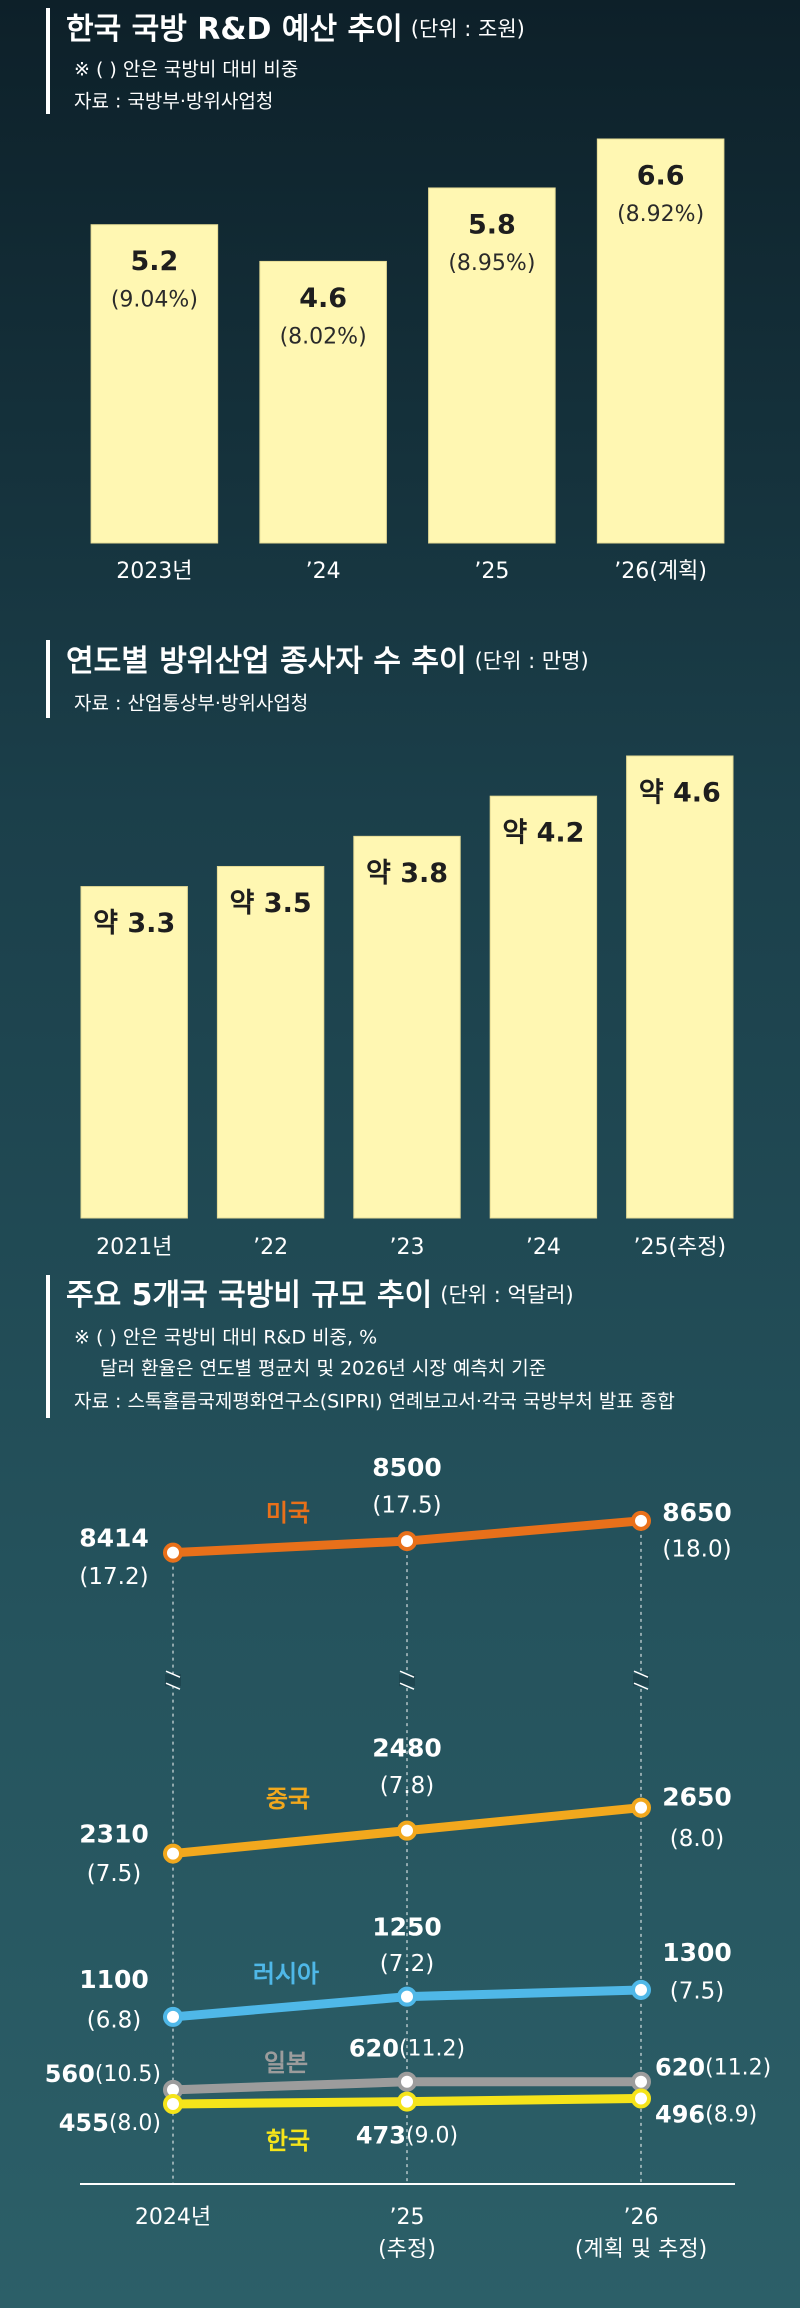  What do you see at coordinates (128, 2074) in the screenshot?
I see `share-label: (10.5)` at bounding box center [128, 2074].